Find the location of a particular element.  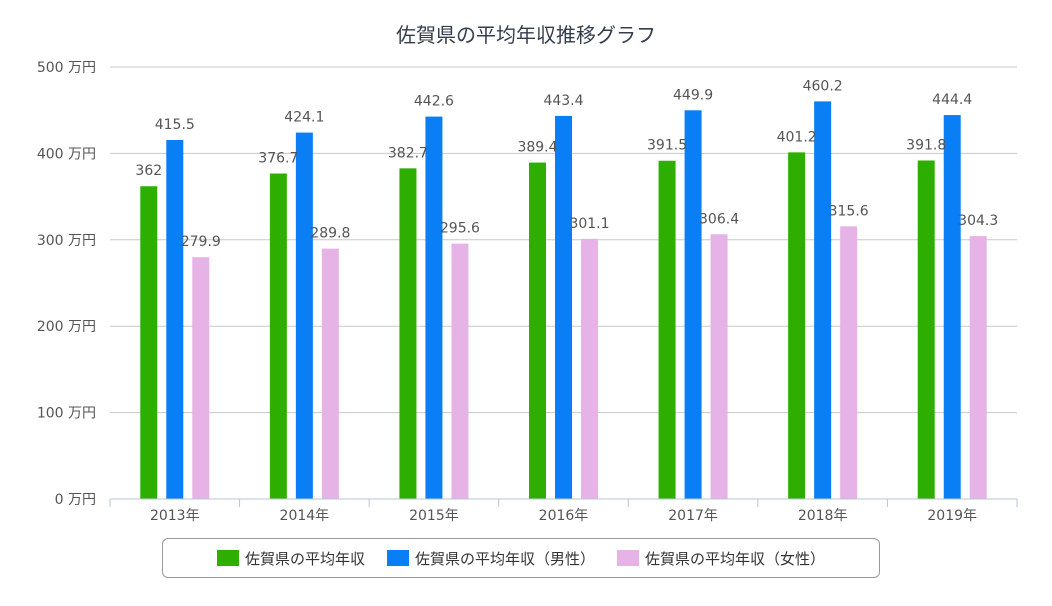

data-label: 306.4 is located at coordinates (719, 219).